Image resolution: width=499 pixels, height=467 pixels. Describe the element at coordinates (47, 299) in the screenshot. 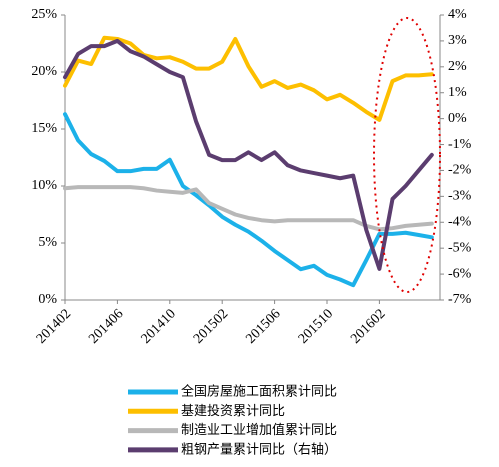

I see `y-tick-label: 0%` at that location.